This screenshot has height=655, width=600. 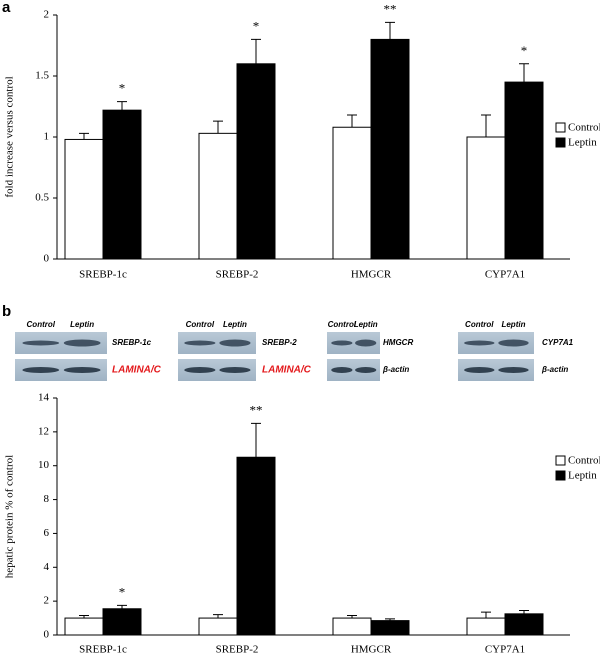 I want to click on y-tick-label: 8, so click(x=47, y=499).